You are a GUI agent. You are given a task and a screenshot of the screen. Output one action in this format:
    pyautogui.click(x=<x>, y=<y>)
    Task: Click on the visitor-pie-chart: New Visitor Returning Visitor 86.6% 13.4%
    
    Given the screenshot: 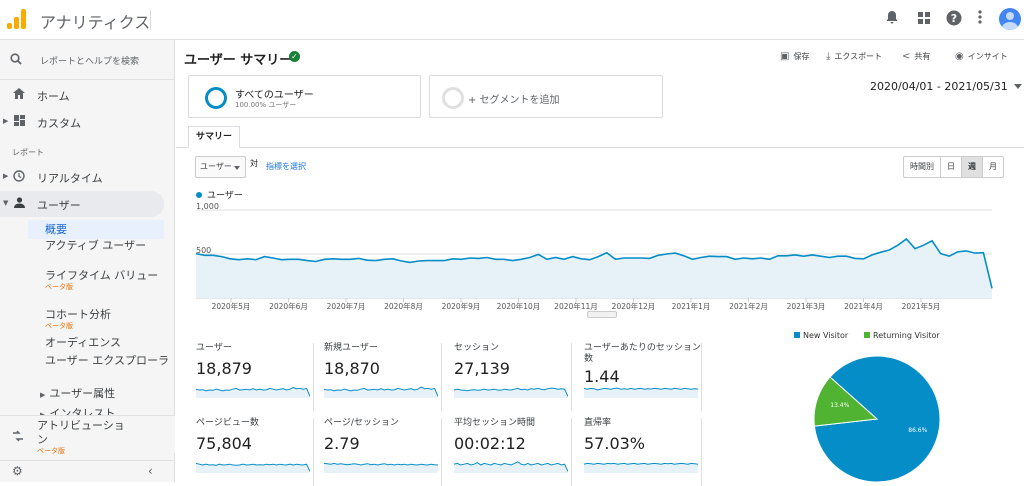 What is the action you would take?
    pyautogui.click(x=889, y=404)
    